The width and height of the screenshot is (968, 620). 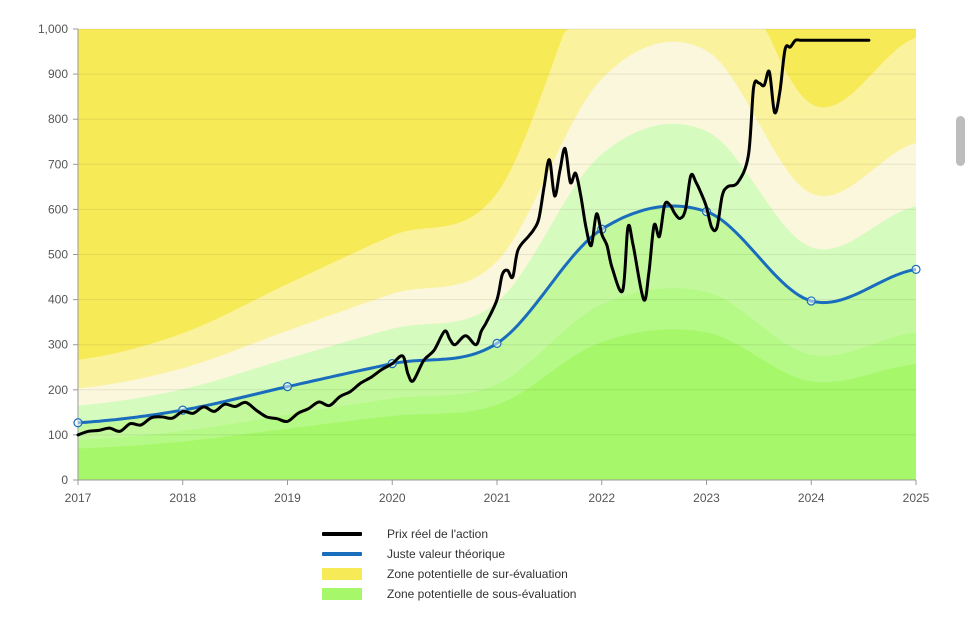 What do you see at coordinates (64, 480) in the screenshot?
I see `y-tick-label: 0` at bounding box center [64, 480].